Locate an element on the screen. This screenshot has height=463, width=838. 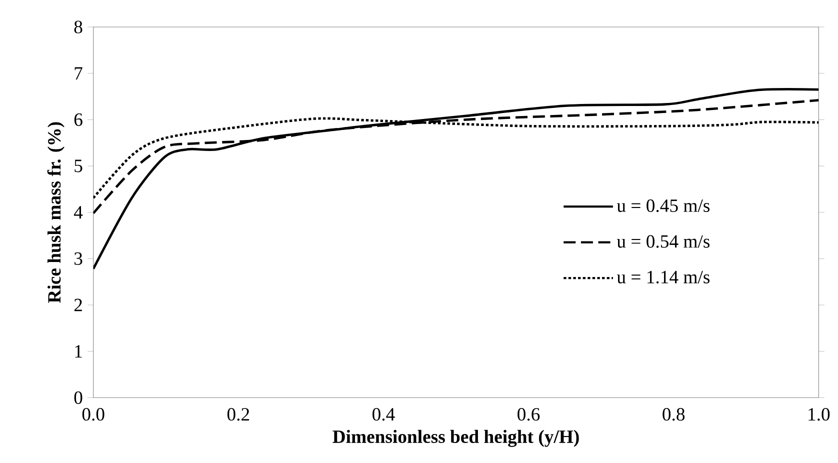
y-tick-label: 0 is located at coordinates (78, 397).